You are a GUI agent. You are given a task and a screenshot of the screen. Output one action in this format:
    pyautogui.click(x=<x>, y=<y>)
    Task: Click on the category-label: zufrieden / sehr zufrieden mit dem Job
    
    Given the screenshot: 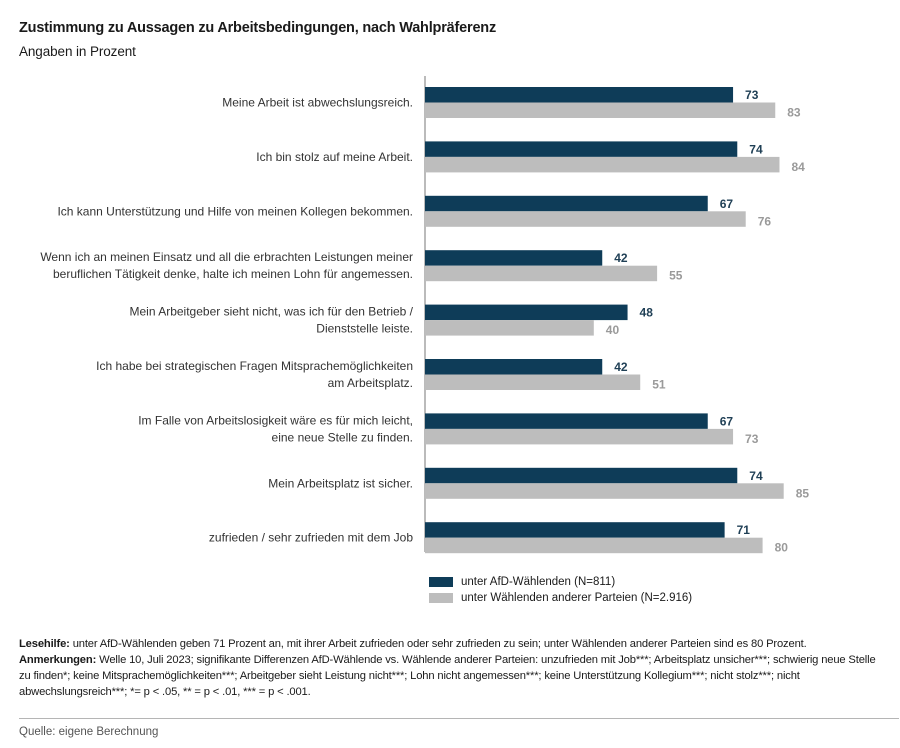 What is the action you would take?
    pyautogui.click(x=311, y=538)
    